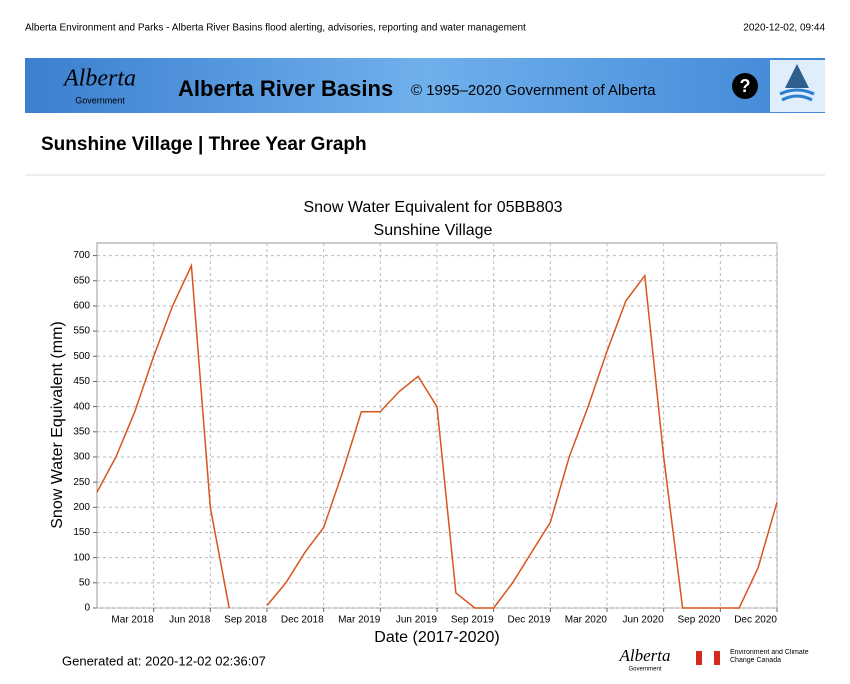 The width and height of the screenshot is (850, 684). I want to click on y-axis-label: Snow Water Equivalent (mm), so click(57, 424).